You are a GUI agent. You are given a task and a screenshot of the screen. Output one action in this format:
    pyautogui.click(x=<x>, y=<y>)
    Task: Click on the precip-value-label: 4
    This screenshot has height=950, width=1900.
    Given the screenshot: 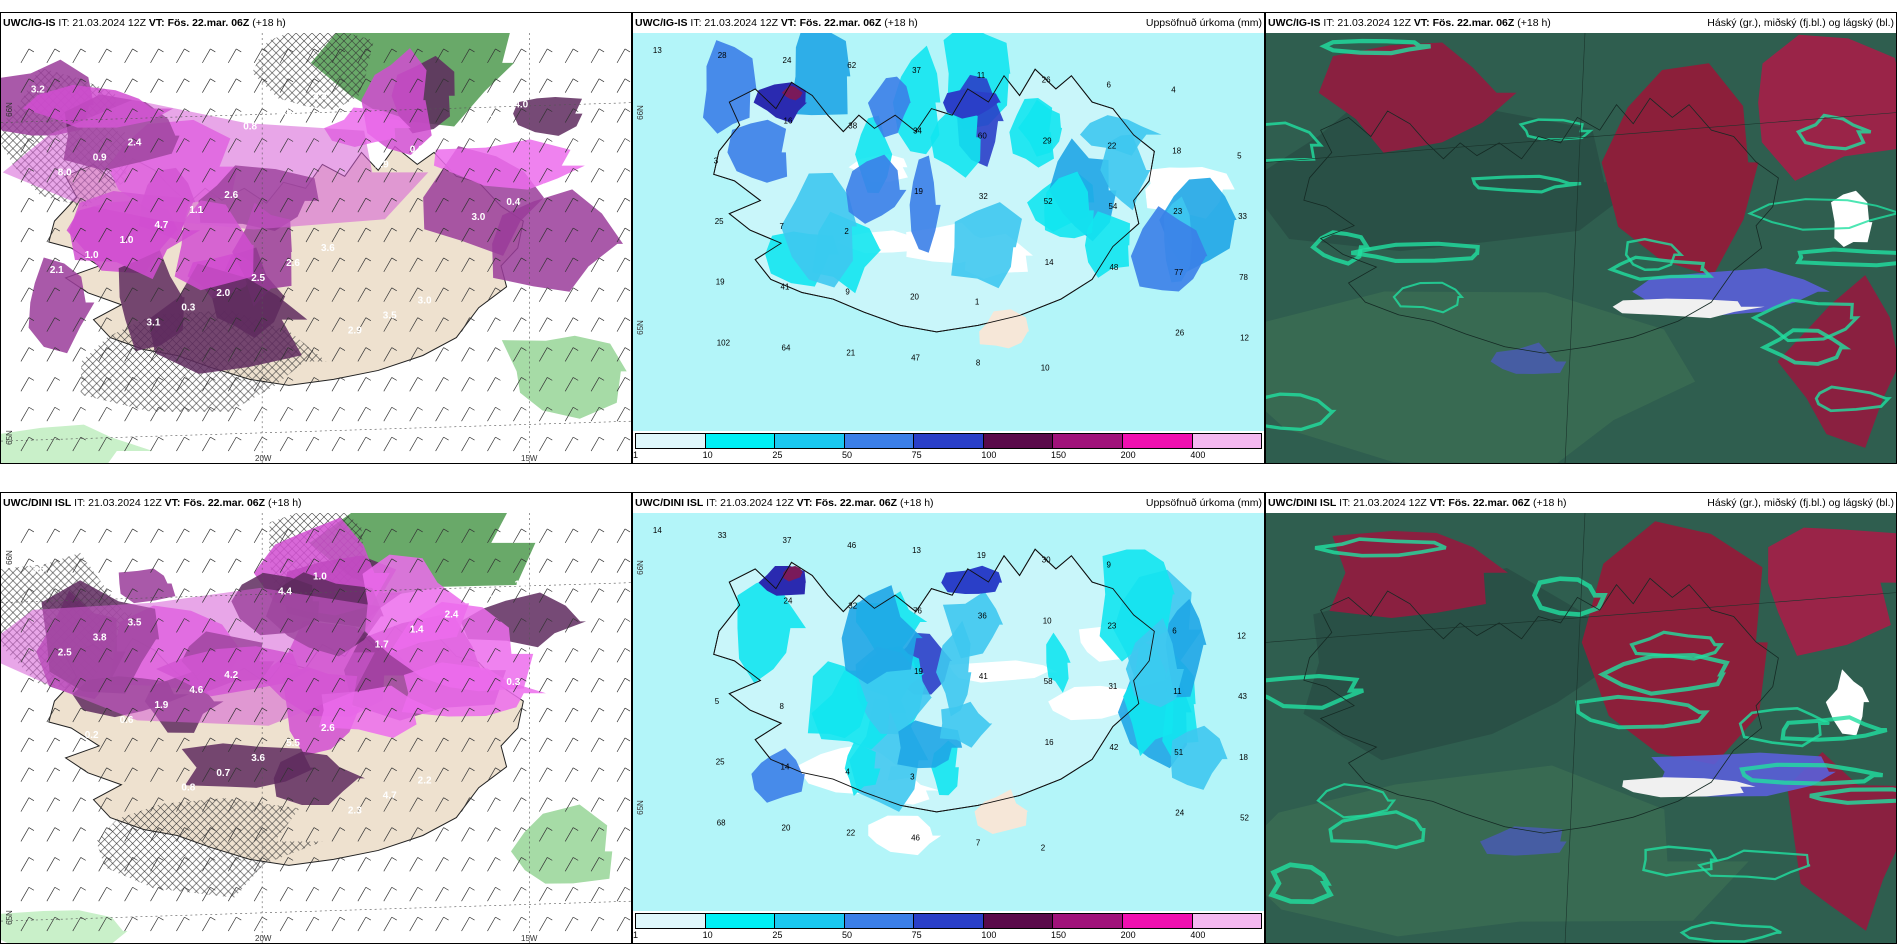 What is the action you would take?
    pyautogui.click(x=1173, y=90)
    